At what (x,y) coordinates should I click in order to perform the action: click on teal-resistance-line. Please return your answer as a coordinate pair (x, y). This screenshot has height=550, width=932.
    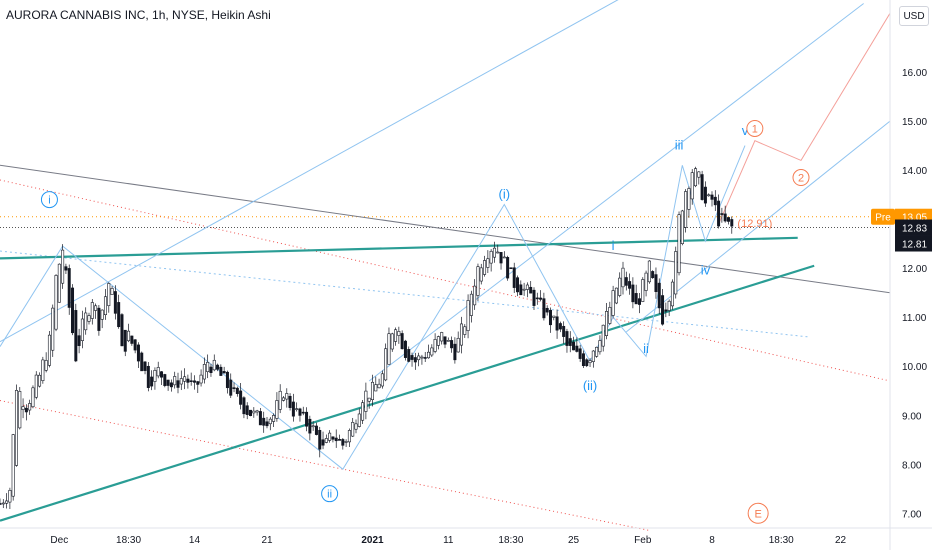
    Looking at the image, I should click on (399, 248).